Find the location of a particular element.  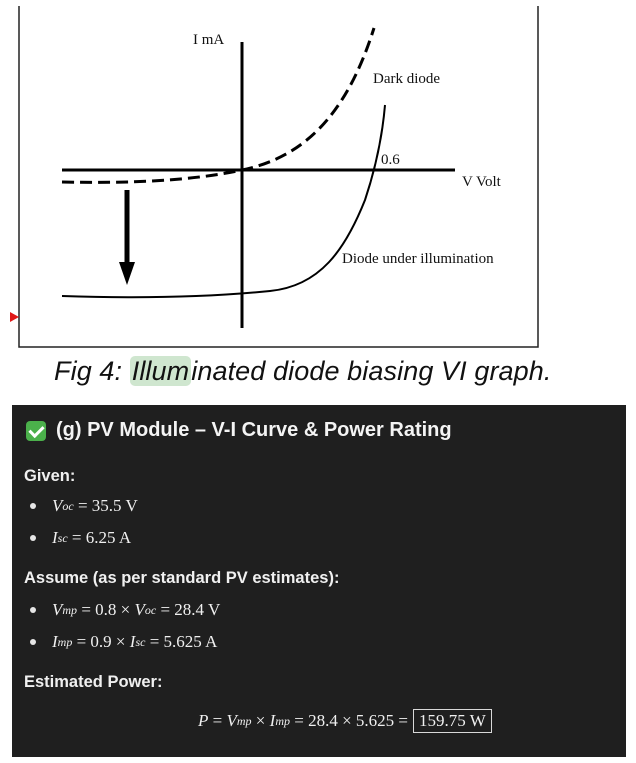

red-triangle-marker-icon is located at coordinates (14, 317).